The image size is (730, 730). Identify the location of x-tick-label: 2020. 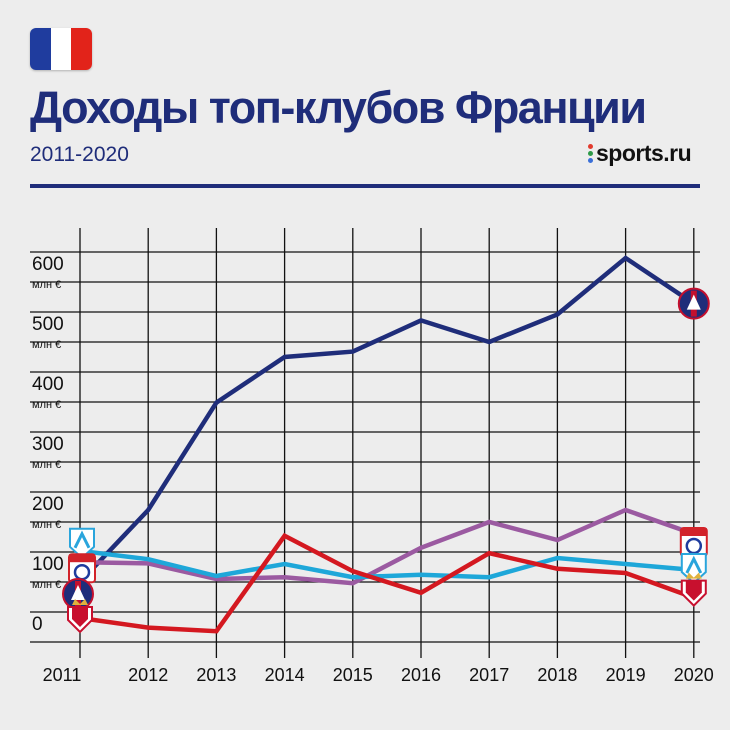
(694, 675).